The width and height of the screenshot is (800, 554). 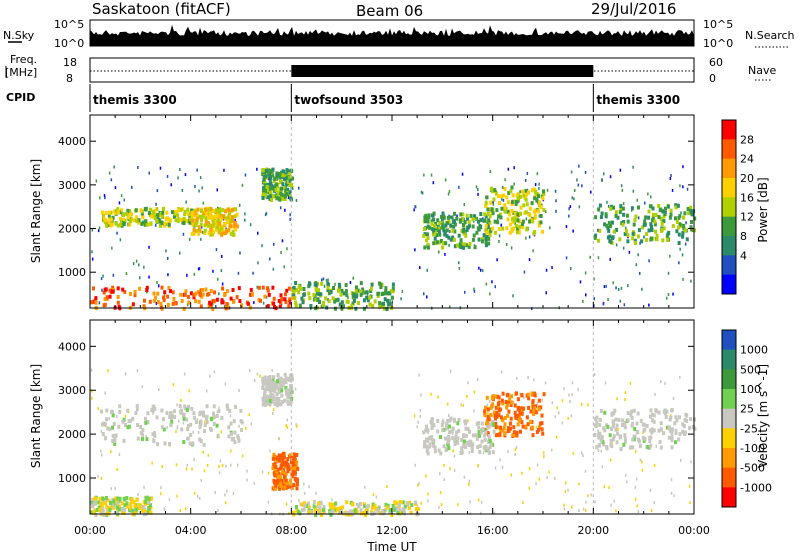 I want to click on nsky-label: N.Sky, so click(x=19, y=35).